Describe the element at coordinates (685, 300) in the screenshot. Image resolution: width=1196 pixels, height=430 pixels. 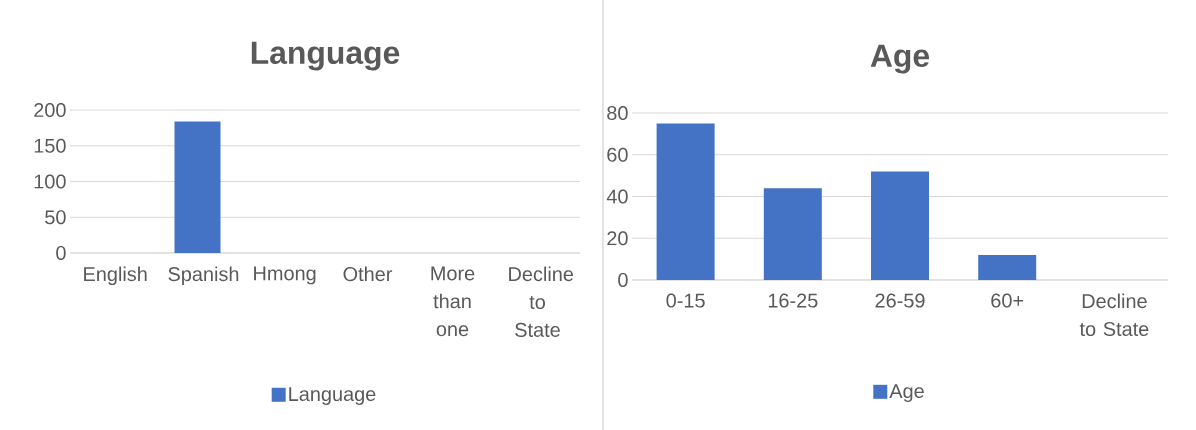
I see `x-tick-label: 0-15` at that location.